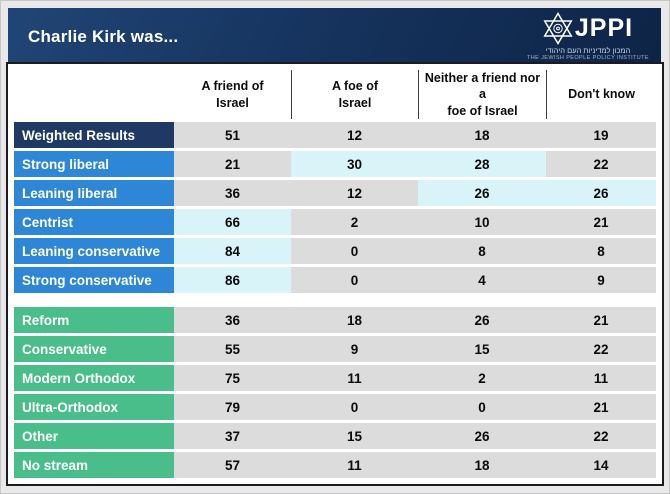 This screenshot has height=494, width=670. I want to click on column-header-spacer, so click(94, 94).